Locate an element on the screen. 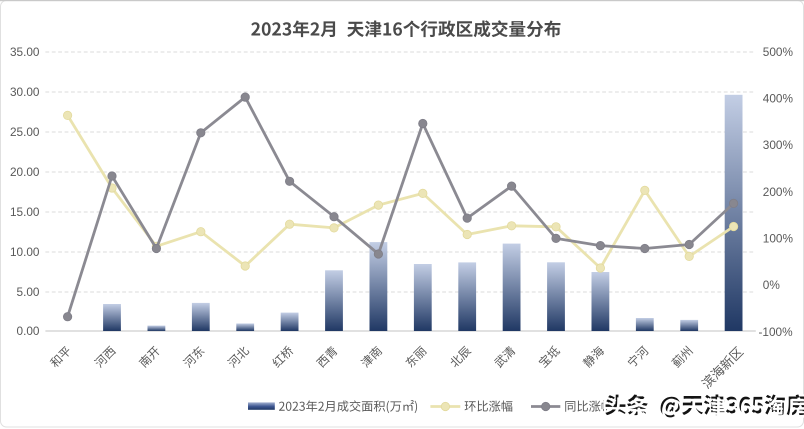  svg-text: 100% is located at coordinates (778, 239).